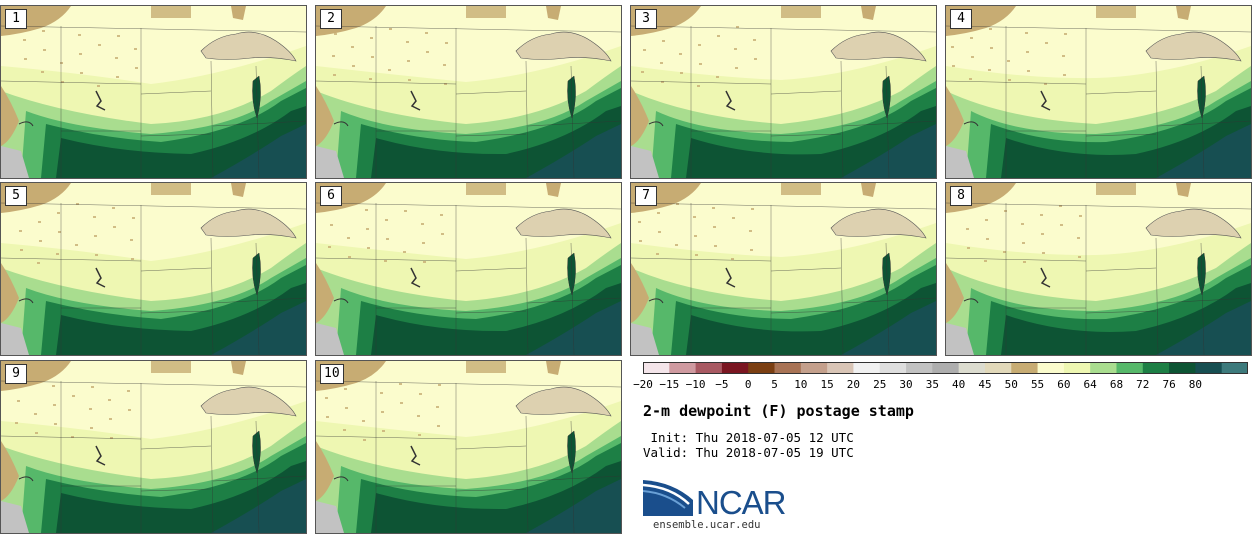 This screenshot has height=534, width=1260. What do you see at coordinates (1169, 384) in the screenshot?
I see `colorbar-tick-label: 76` at bounding box center [1169, 384].